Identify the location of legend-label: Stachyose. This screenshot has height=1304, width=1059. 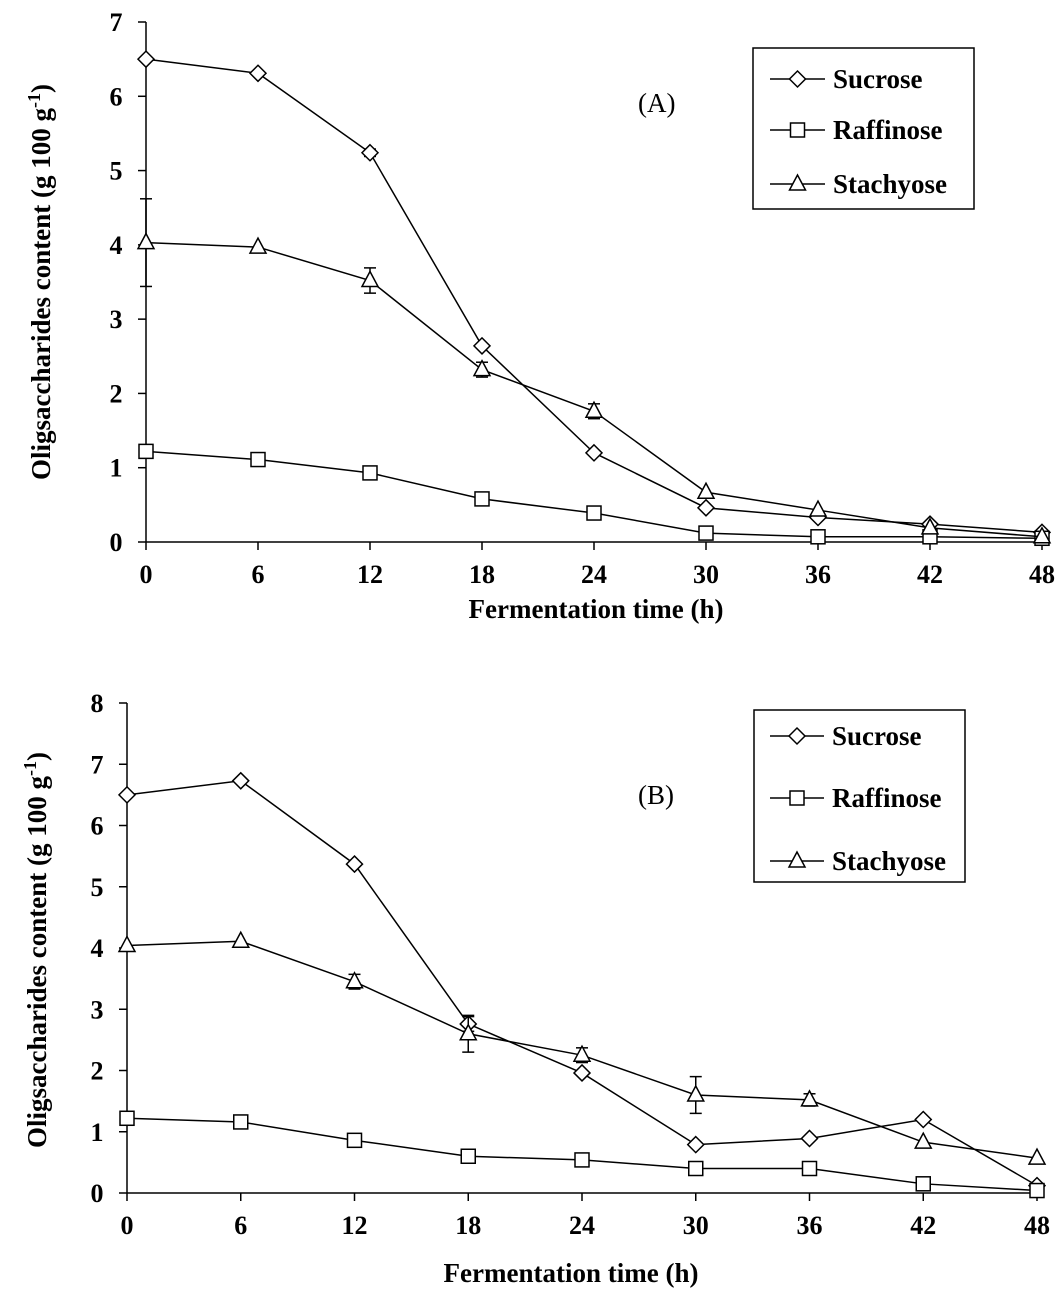
(890, 184).